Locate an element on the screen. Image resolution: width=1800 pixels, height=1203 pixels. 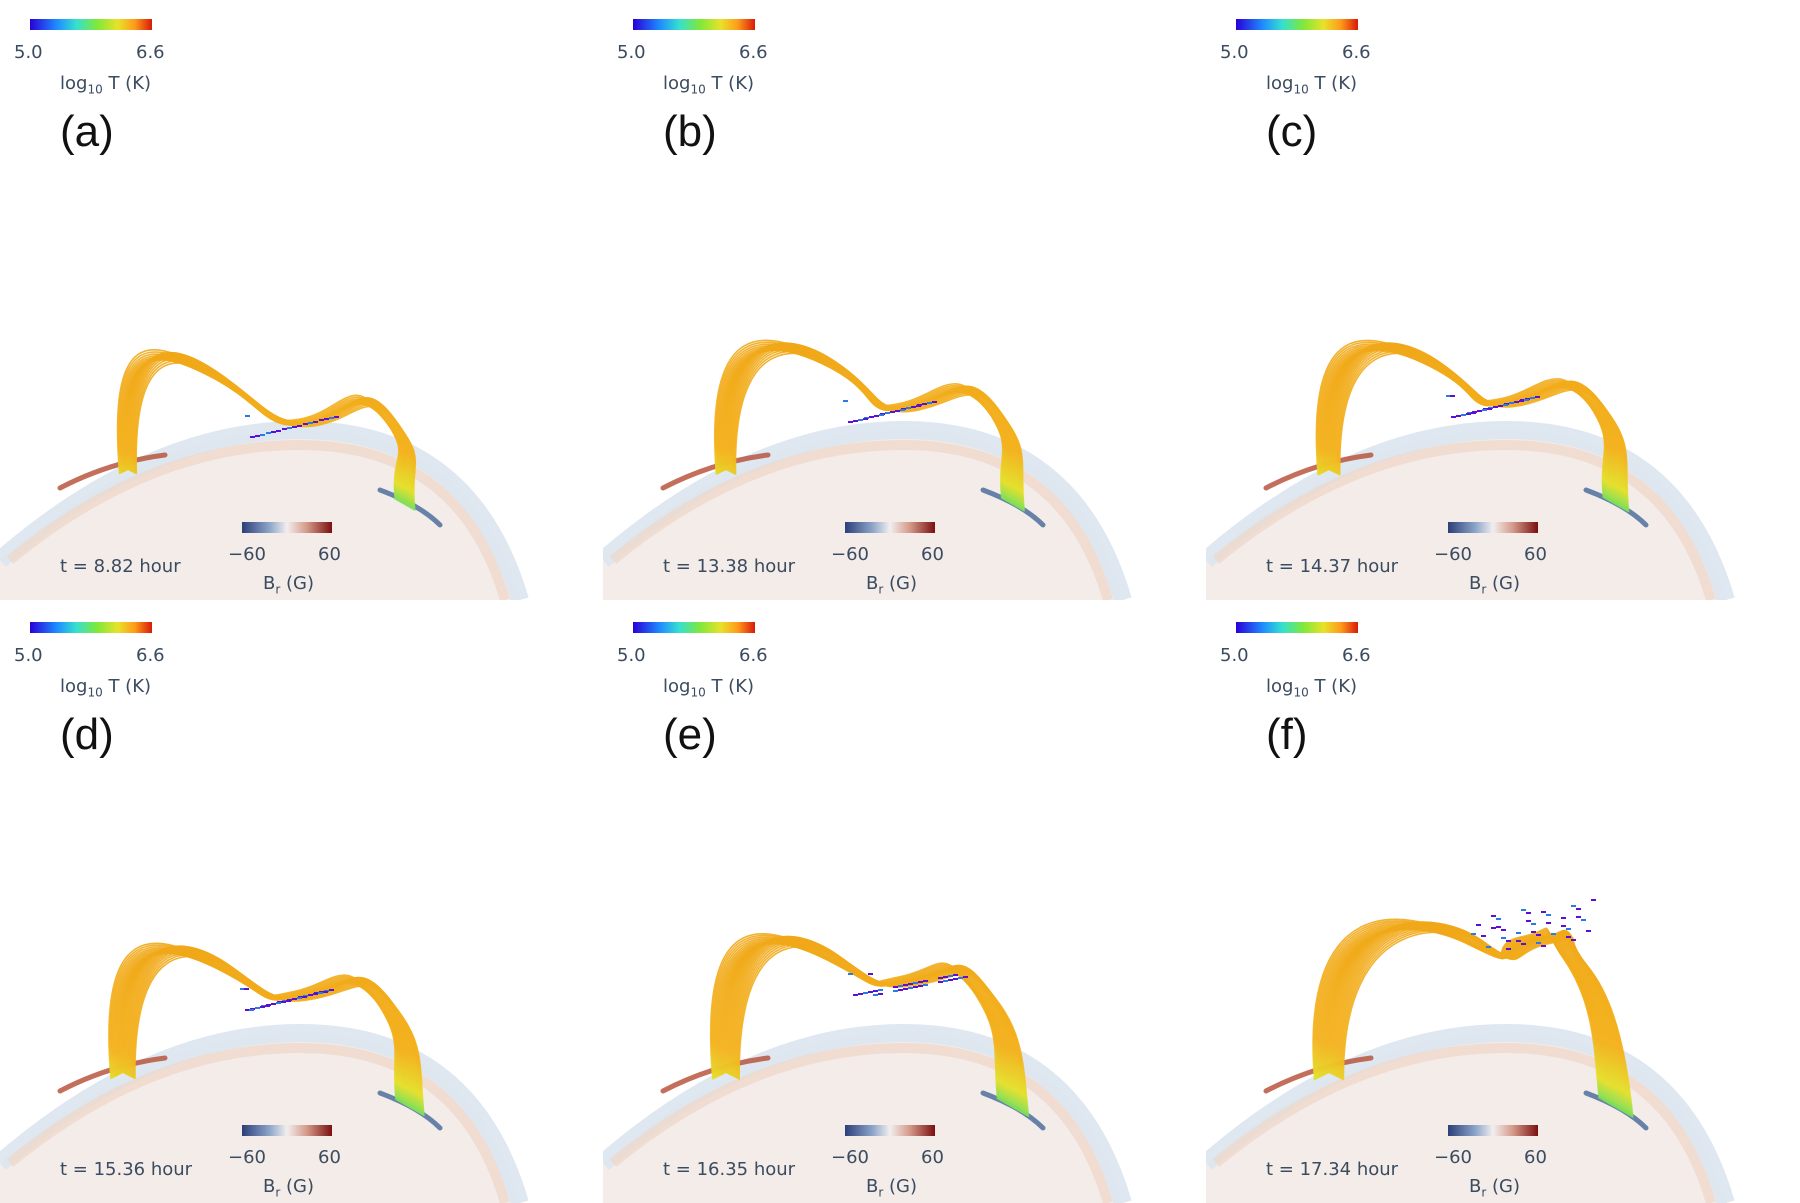
time-stamp: t = 16.35 hour is located at coordinates (729, 1169).